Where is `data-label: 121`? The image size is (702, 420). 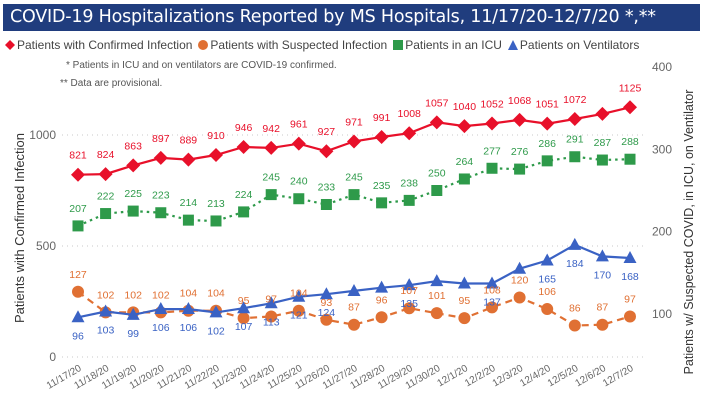
data-label: 121 is located at coordinates (299, 316).